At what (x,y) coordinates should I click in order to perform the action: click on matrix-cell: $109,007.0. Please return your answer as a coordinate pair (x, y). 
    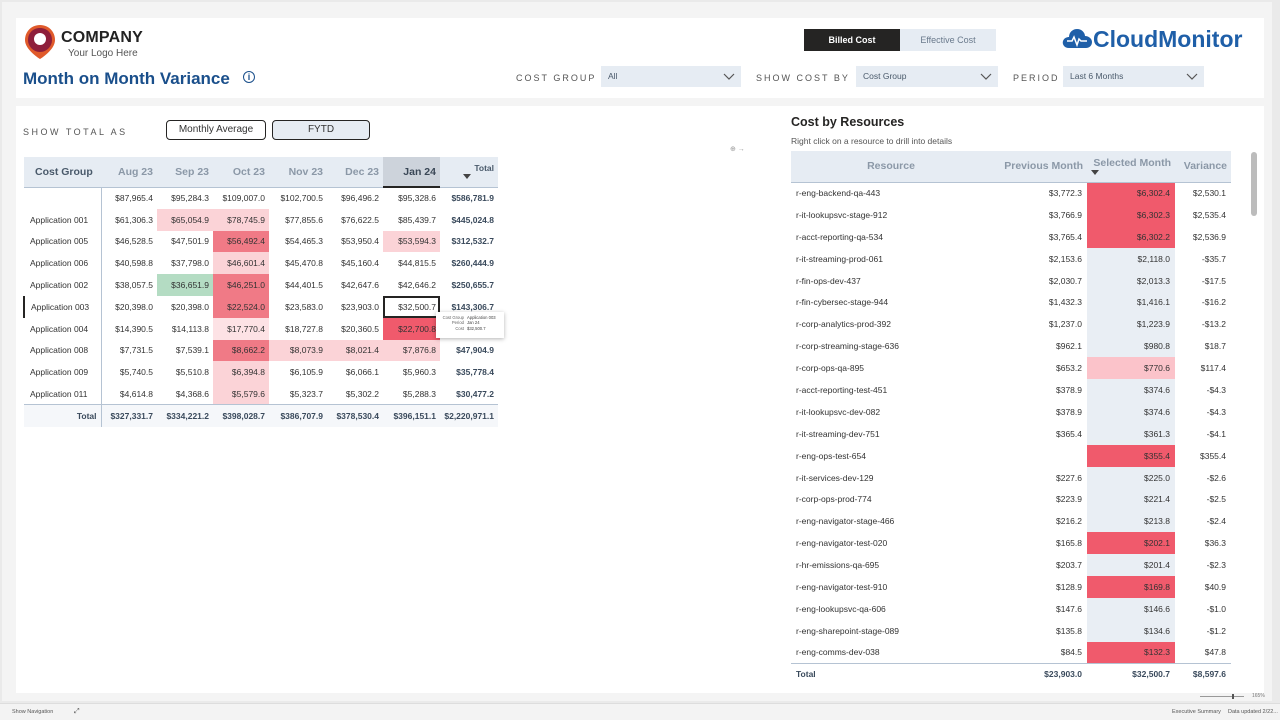
    Looking at the image, I should click on (241, 197).